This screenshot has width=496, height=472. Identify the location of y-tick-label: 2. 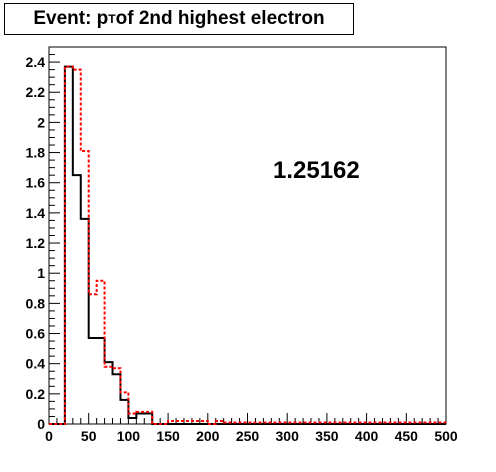
(41, 122).